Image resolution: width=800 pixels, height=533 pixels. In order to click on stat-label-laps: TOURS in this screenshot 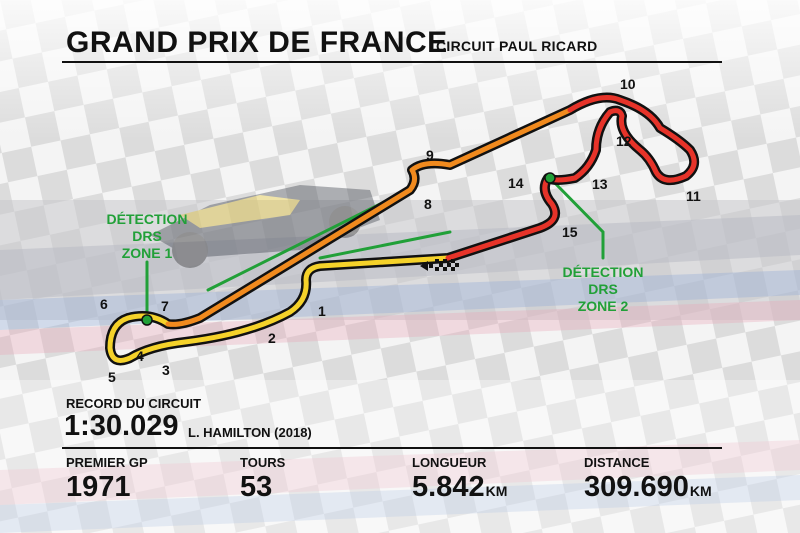, I will do `click(263, 462)`.